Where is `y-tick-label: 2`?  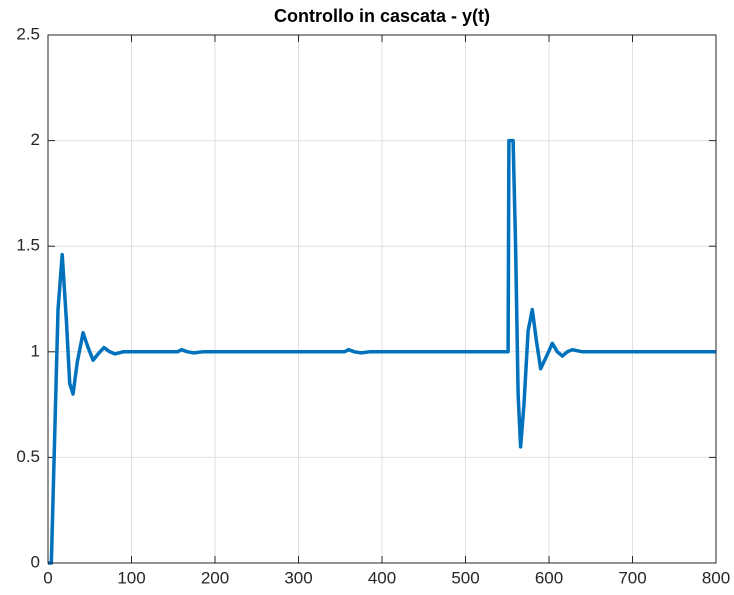
y-tick-label: 2 is located at coordinates (35, 139).